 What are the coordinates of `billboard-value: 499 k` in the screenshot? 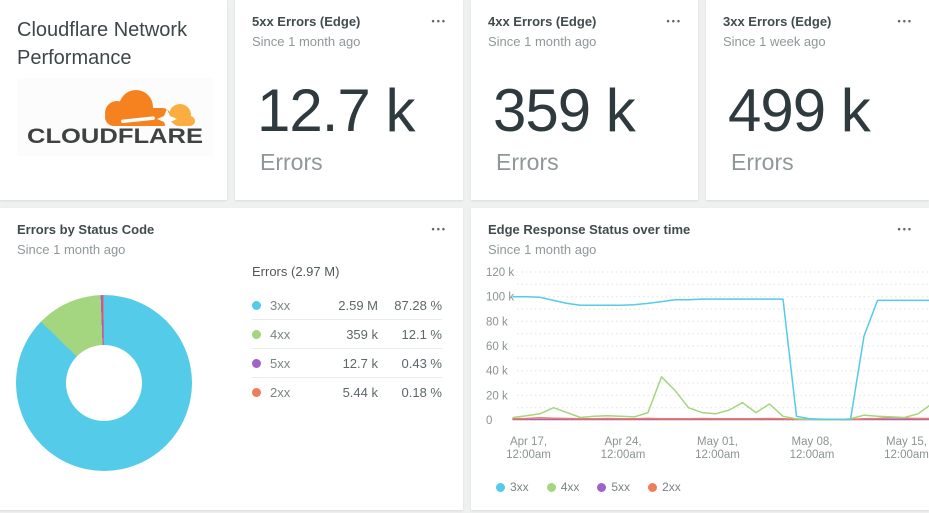 It's located at (799, 110).